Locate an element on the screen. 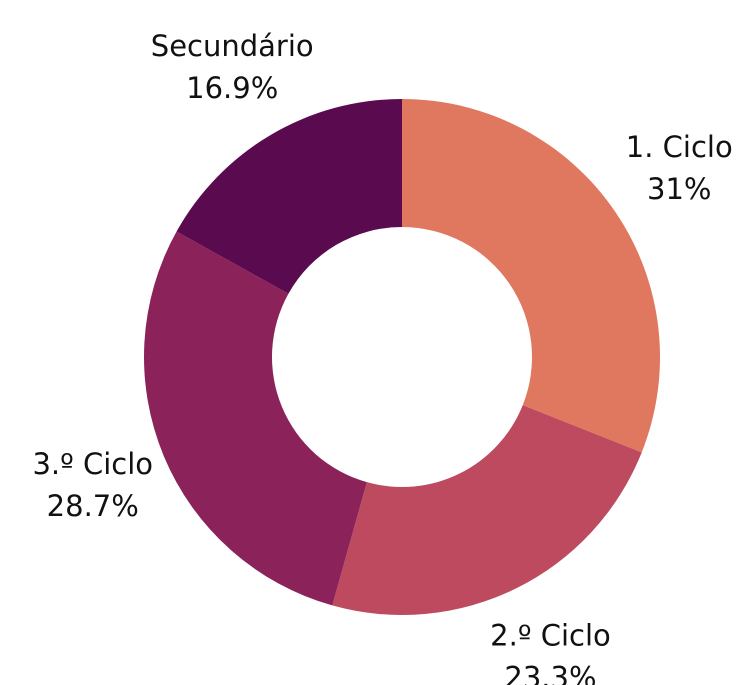 Image resolution: width=743 pixels, height=685 pixels. slice-label: 2.º Ciclo is located at coordinates (550, 635).